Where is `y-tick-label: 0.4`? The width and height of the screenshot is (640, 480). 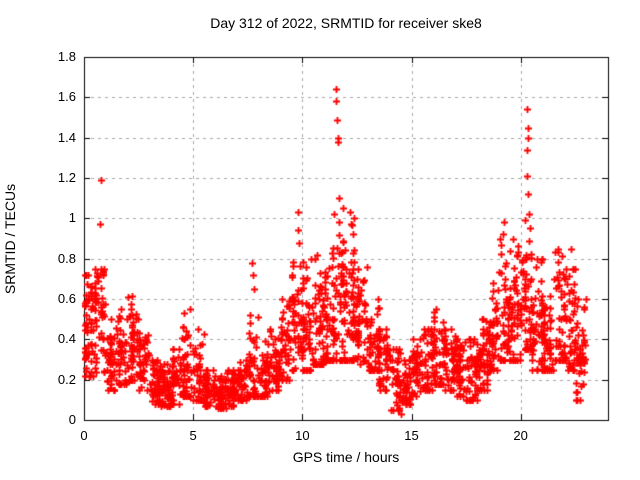
y-tick-label: 0.4 is located at coordinates (66, 339).